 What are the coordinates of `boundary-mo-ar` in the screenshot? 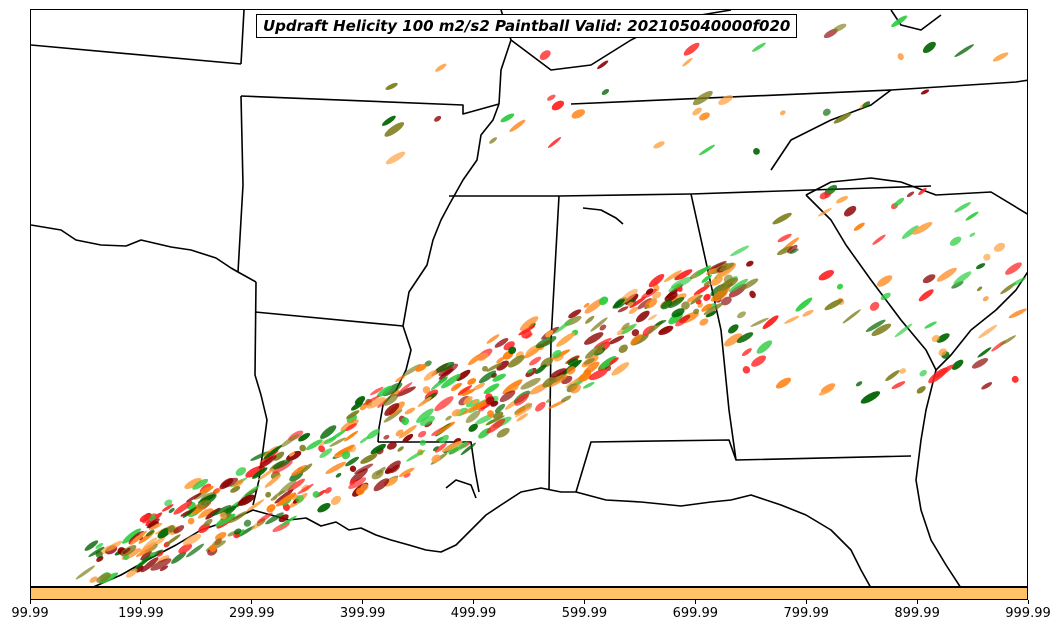 It's located at (370, 105).